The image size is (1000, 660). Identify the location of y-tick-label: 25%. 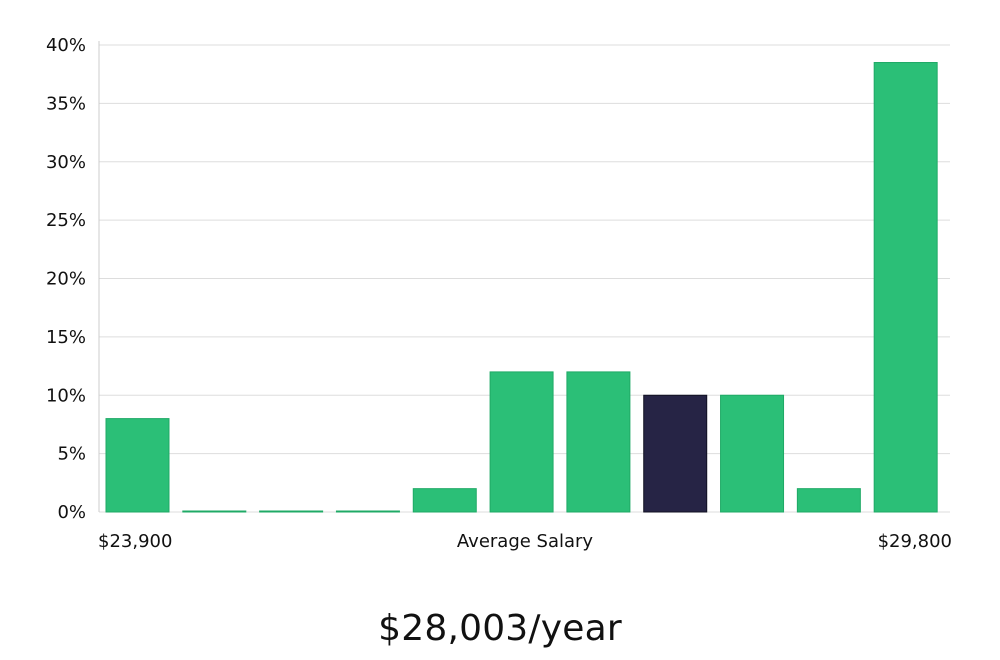
(66, 220).